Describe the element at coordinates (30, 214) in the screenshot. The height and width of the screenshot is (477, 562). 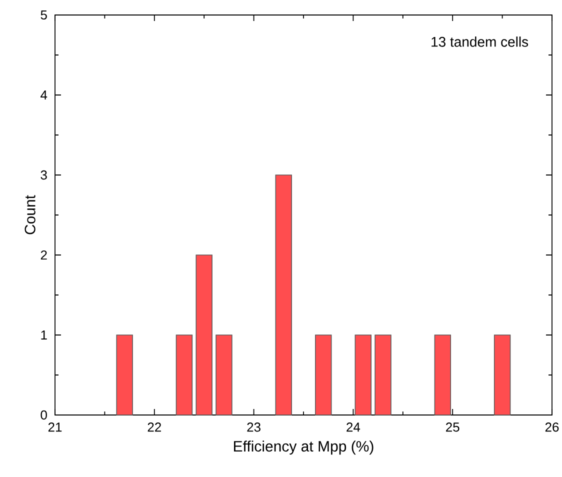
I see `y-axis-title: Count` at that location.